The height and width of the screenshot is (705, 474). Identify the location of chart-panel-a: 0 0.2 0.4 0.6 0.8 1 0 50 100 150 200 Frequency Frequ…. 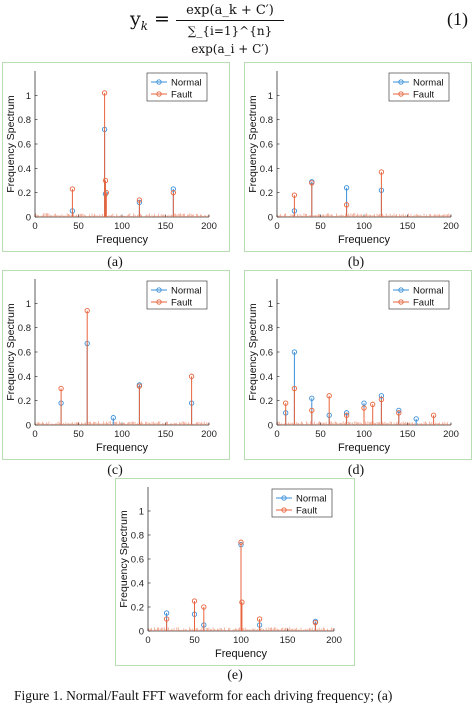
(116, 157).